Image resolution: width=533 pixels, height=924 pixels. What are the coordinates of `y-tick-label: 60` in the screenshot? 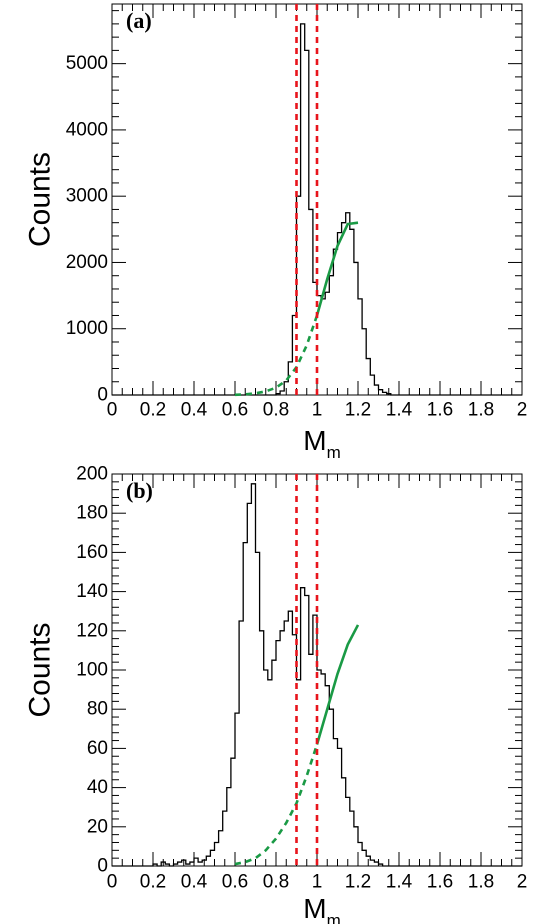 It's located at (97, 748).